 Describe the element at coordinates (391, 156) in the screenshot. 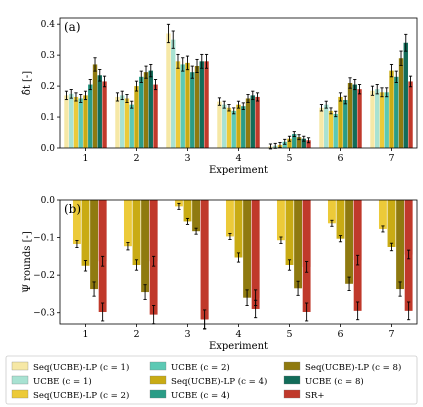

I see `x-tick: 7` at that location.